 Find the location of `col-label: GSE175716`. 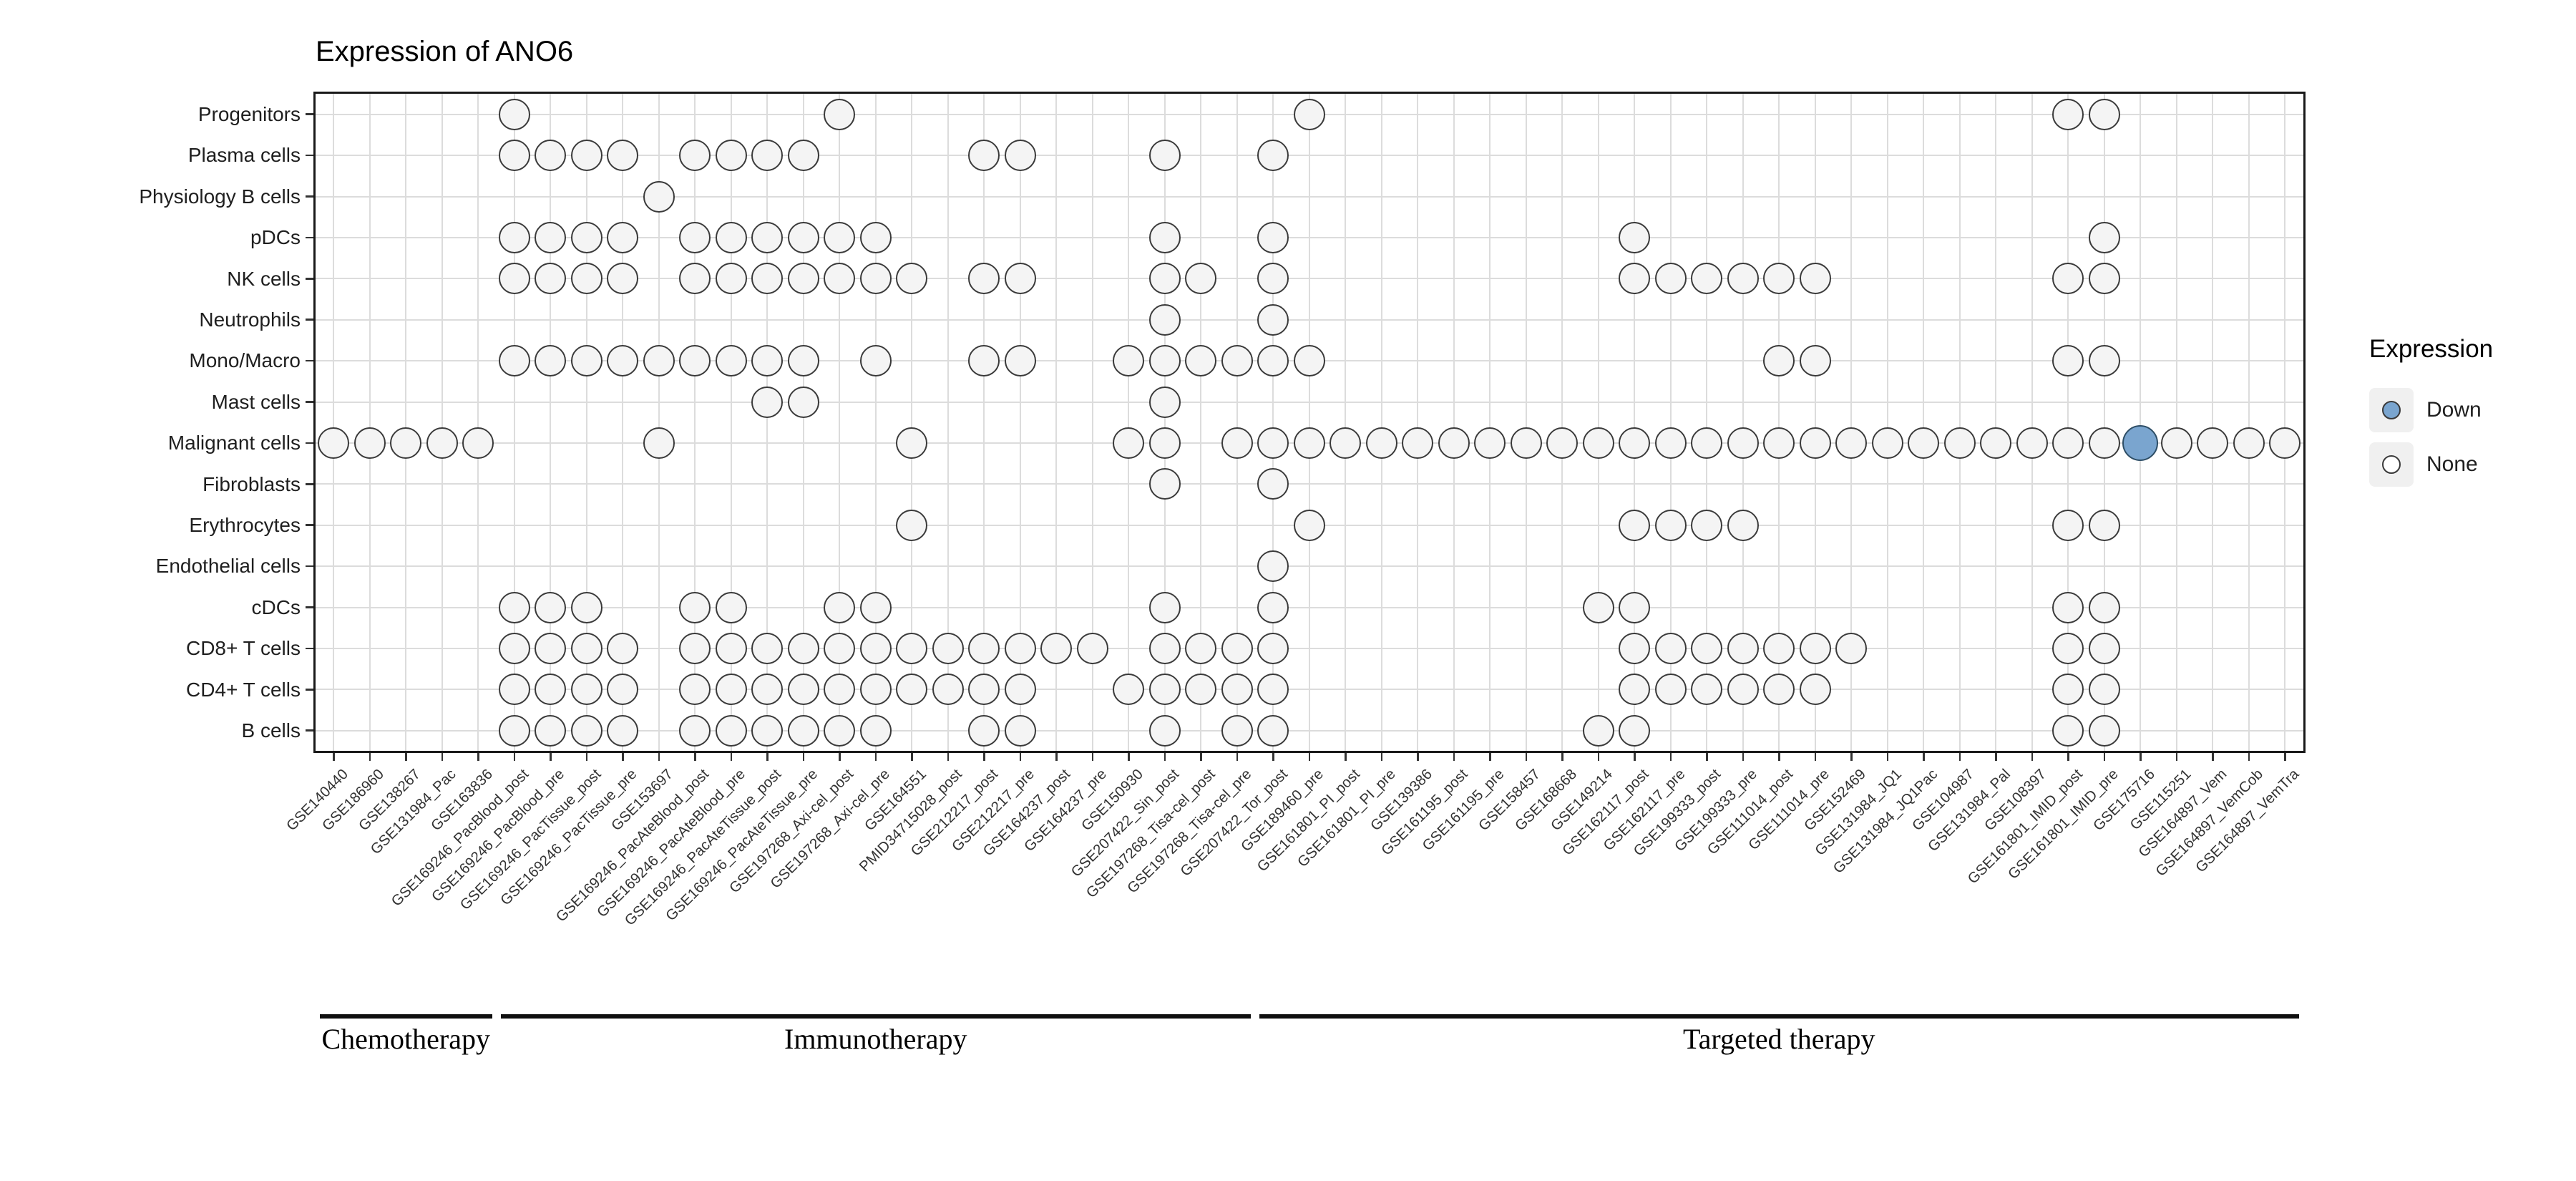

col-label: GSE175716 is located at coordinates (2123, 800).